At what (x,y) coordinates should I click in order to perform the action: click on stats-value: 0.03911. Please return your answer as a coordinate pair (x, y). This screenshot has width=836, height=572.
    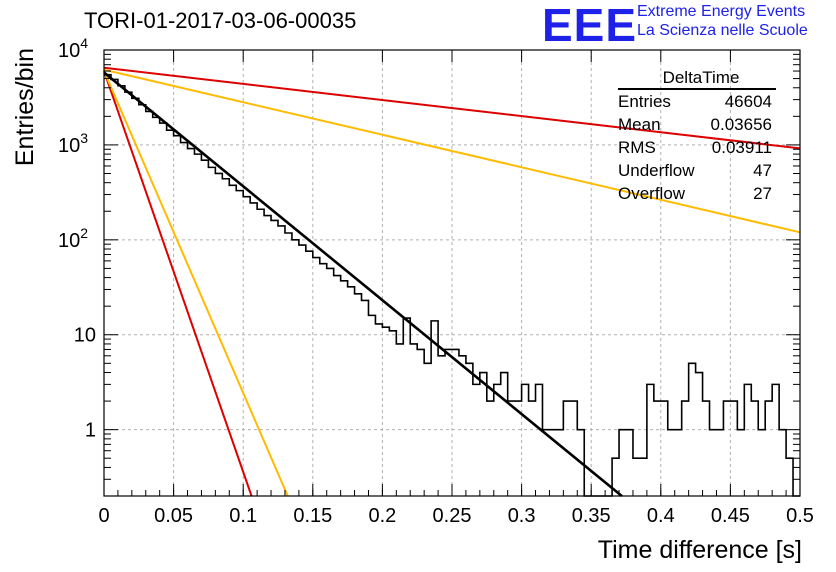
    Looking at the image, I should click on (741, 147).